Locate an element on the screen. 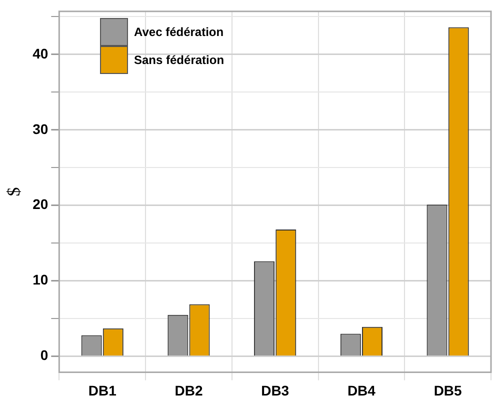 This screenshot has width=495, height=405. x-tick-label: DB4 is located at coordinates (361, 390).